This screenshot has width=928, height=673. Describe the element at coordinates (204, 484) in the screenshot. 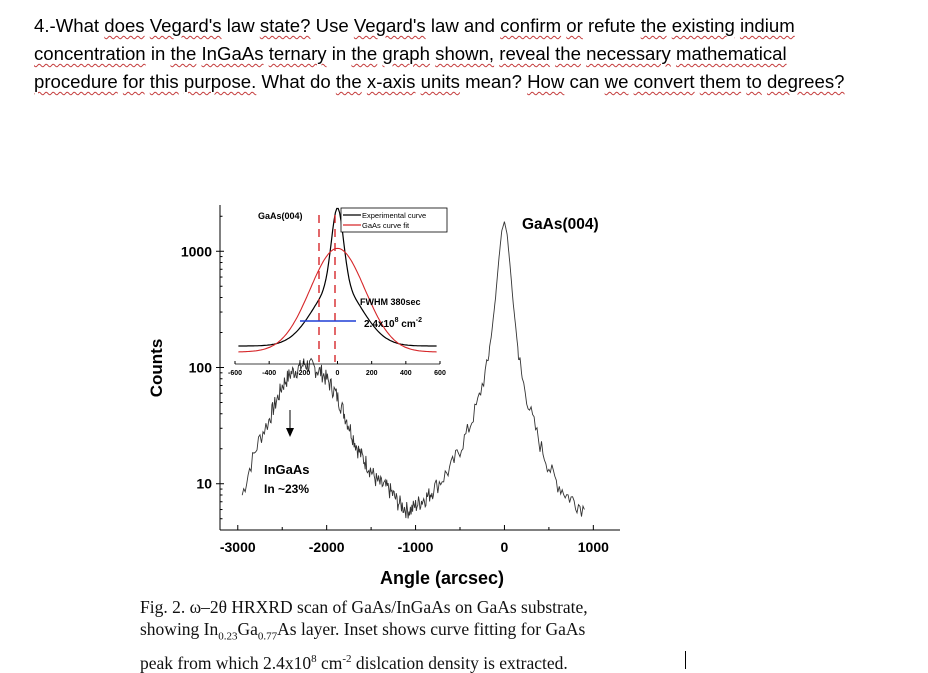

I see `y-tick-label: 10` at that location.